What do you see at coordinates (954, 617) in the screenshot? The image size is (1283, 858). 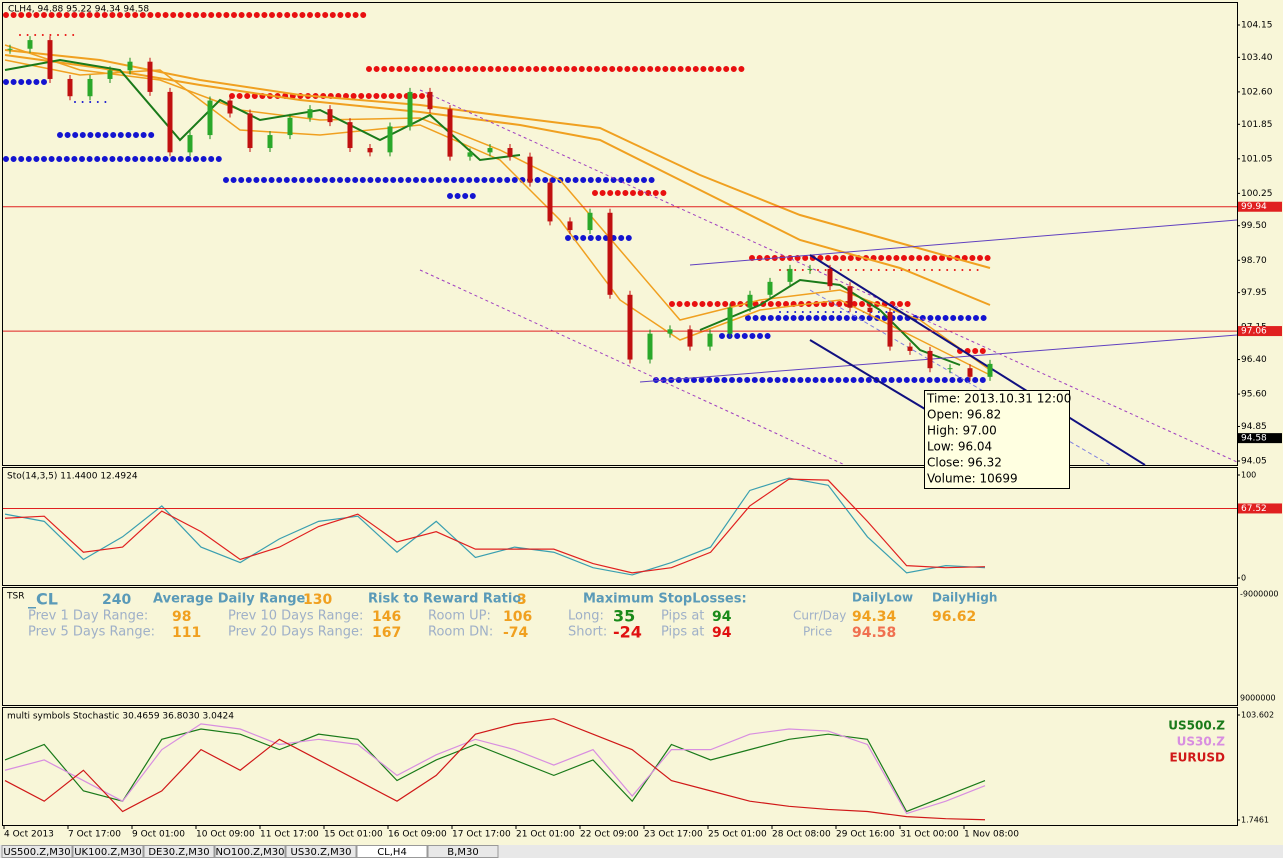 I see `curr-high: 96.62` at bounding box center [954, 617].